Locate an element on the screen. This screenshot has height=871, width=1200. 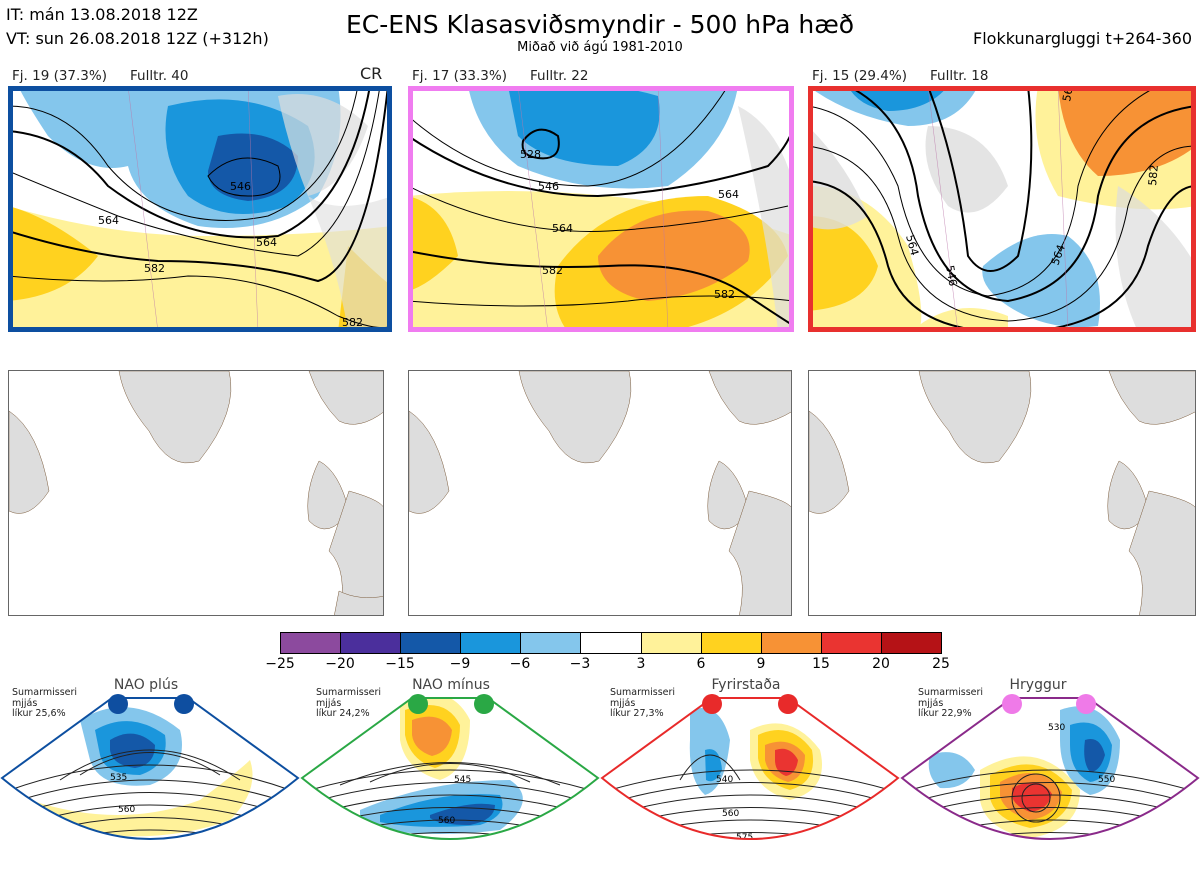
colorbar-tick: −20 is located at coordinates (340, 664).